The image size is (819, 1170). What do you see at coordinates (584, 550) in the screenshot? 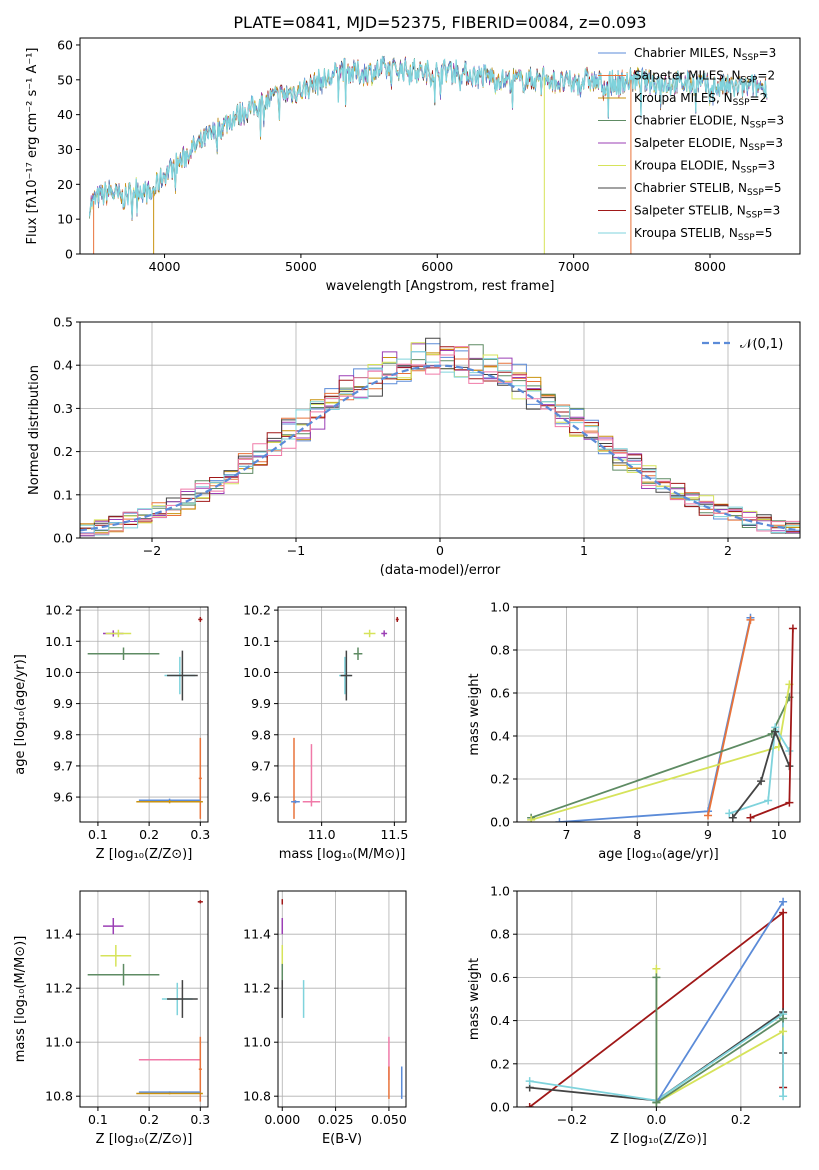
I see `x-tick-label: 1` at bounding box center [584, 550].